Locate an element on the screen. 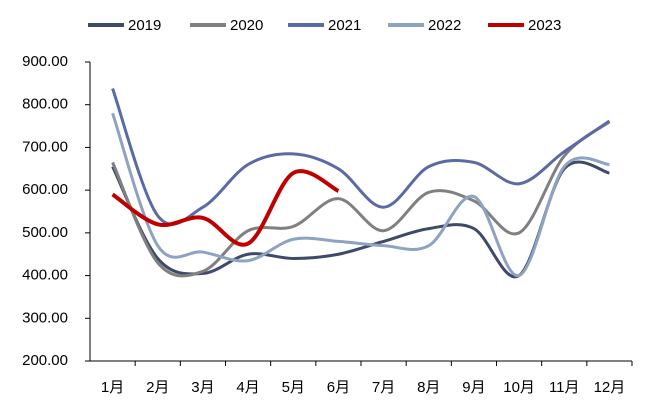 The width and height of the screenshot is (652, 417). x-tick-label: 3月 is located at coordinates (202, 387).